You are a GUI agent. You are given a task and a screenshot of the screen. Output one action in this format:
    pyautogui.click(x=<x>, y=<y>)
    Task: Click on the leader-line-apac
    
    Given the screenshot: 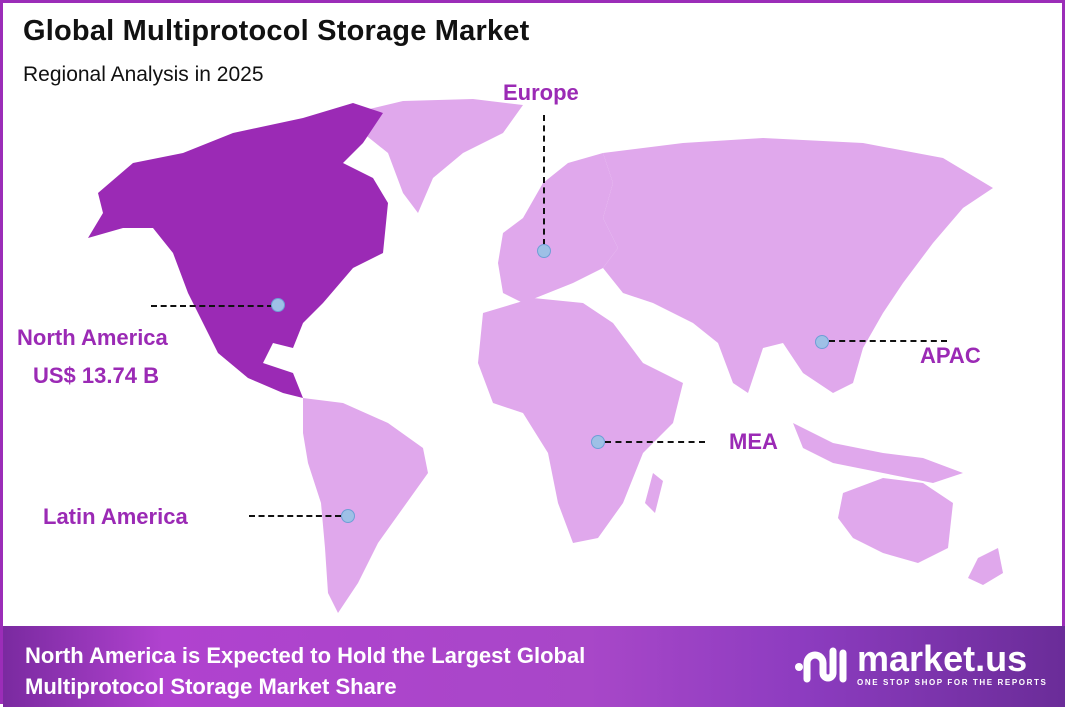 What is the action you would take?
    pyautogui.click(x=888, y=341)
    